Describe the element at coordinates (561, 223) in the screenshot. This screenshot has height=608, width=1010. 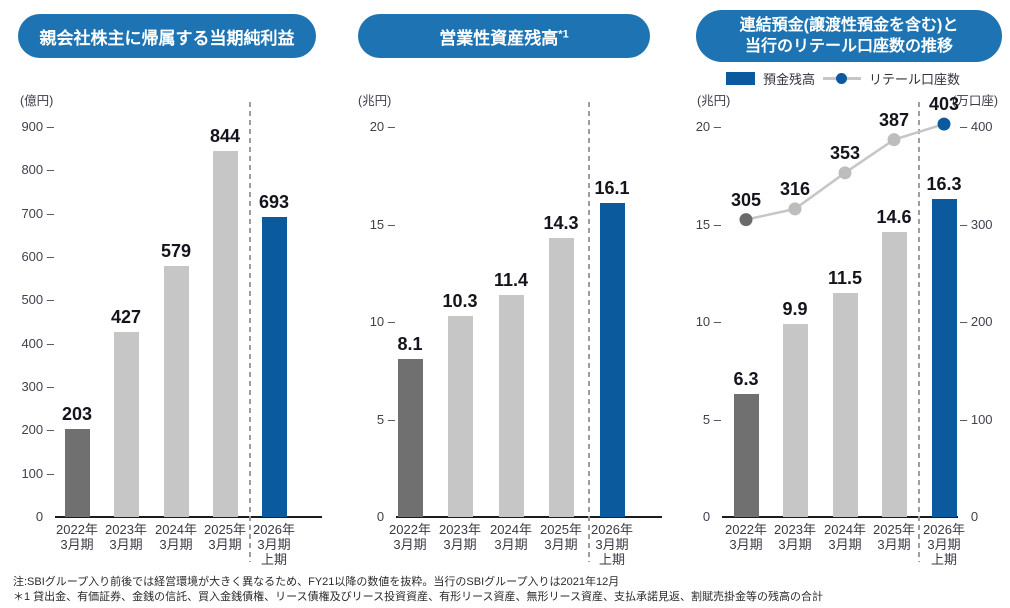
I see `bar-value-label: 14.3` at that location.